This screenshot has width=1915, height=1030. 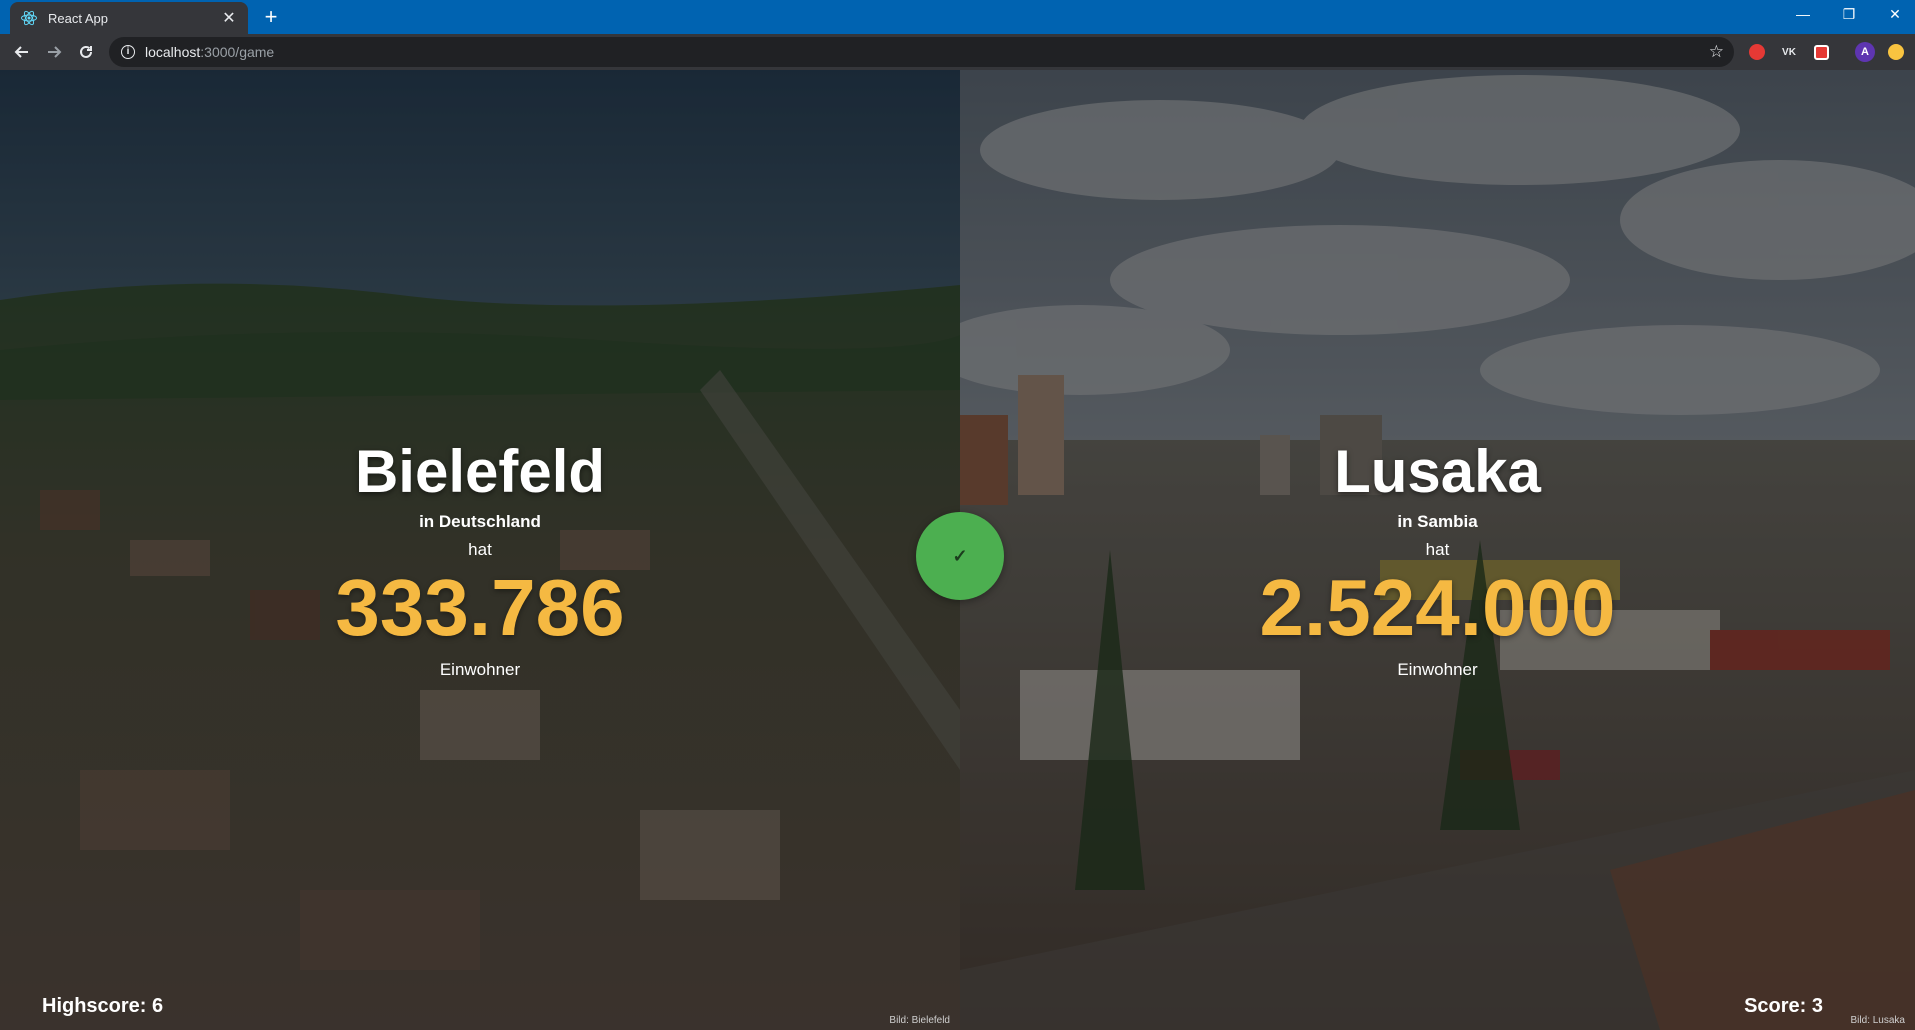 I want to click on puzzle-extension-icon, so click(x=1821, y=52).